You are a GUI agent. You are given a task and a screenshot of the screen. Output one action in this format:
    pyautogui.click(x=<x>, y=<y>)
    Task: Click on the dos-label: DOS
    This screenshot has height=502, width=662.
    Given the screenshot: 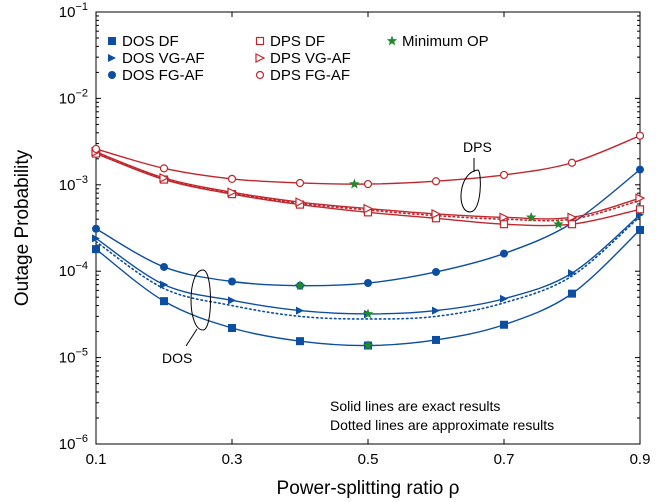 What is the action you would take?
    pyautogui.click(x=177, y=358)
    